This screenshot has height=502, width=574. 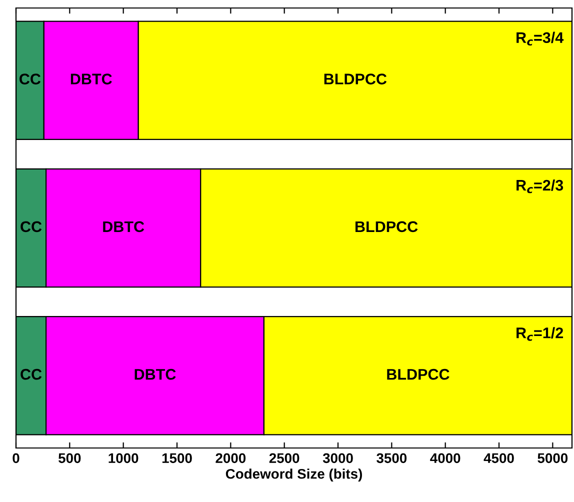 What do you see at coordinates (355, 79) in the screenshot?
I see `series-label: BLDPCC` at bounding box center [355, 79].